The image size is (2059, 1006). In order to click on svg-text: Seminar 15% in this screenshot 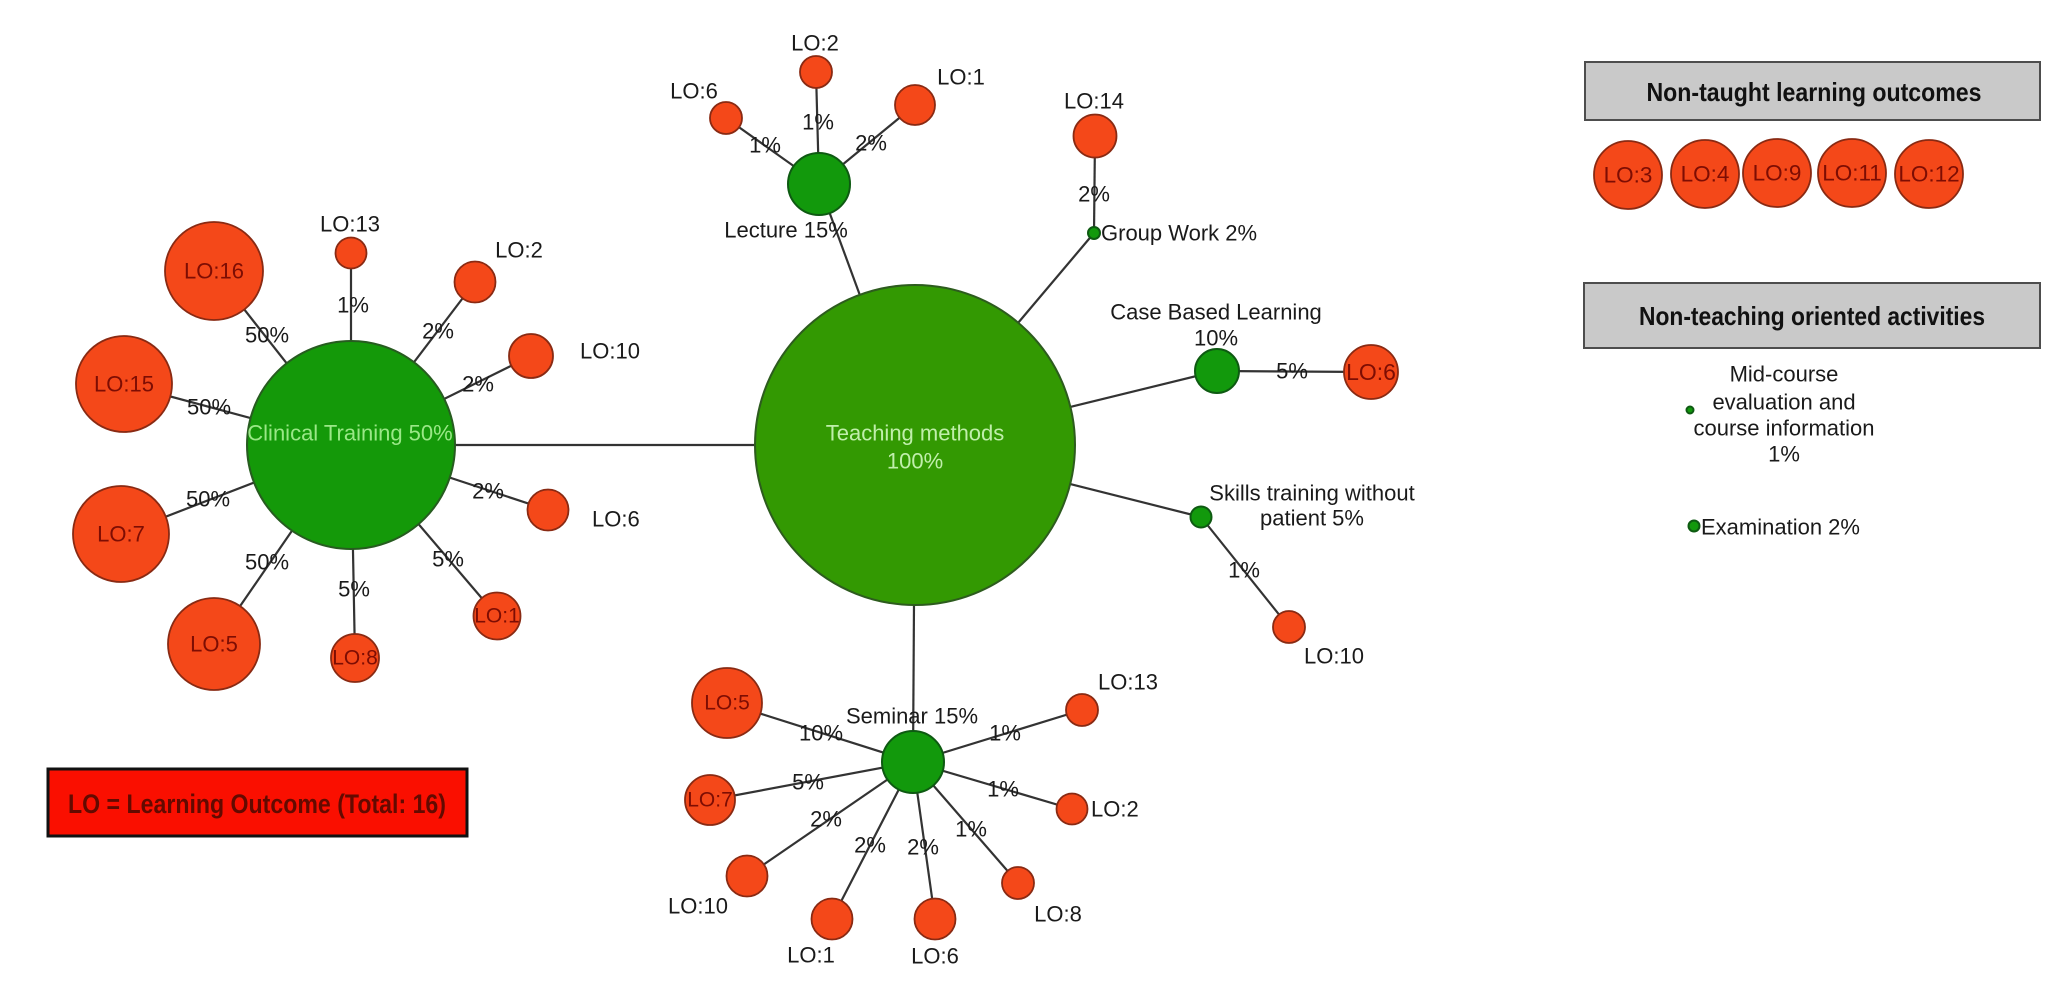, I will do `click(912, 716)`.